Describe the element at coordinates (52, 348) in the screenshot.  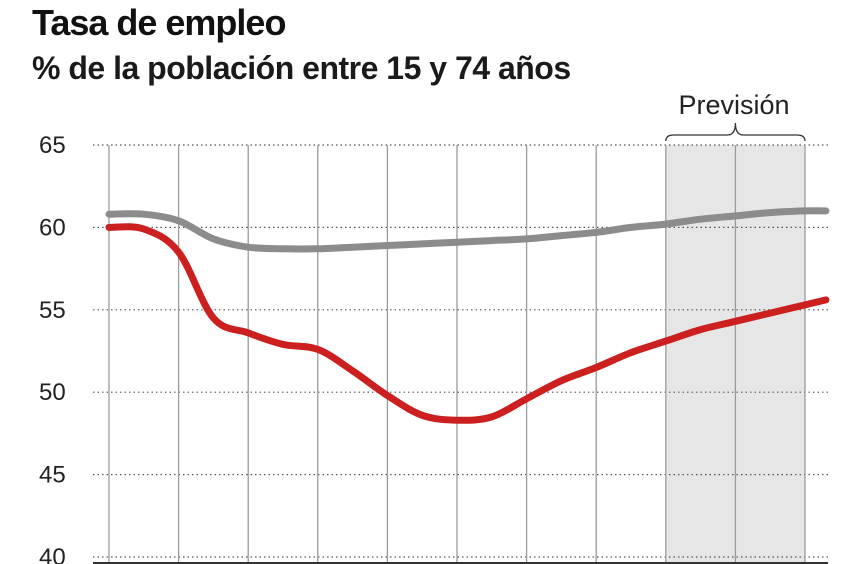
I see `y-axis-labels: 65 60 55 50 45 40` at that location.